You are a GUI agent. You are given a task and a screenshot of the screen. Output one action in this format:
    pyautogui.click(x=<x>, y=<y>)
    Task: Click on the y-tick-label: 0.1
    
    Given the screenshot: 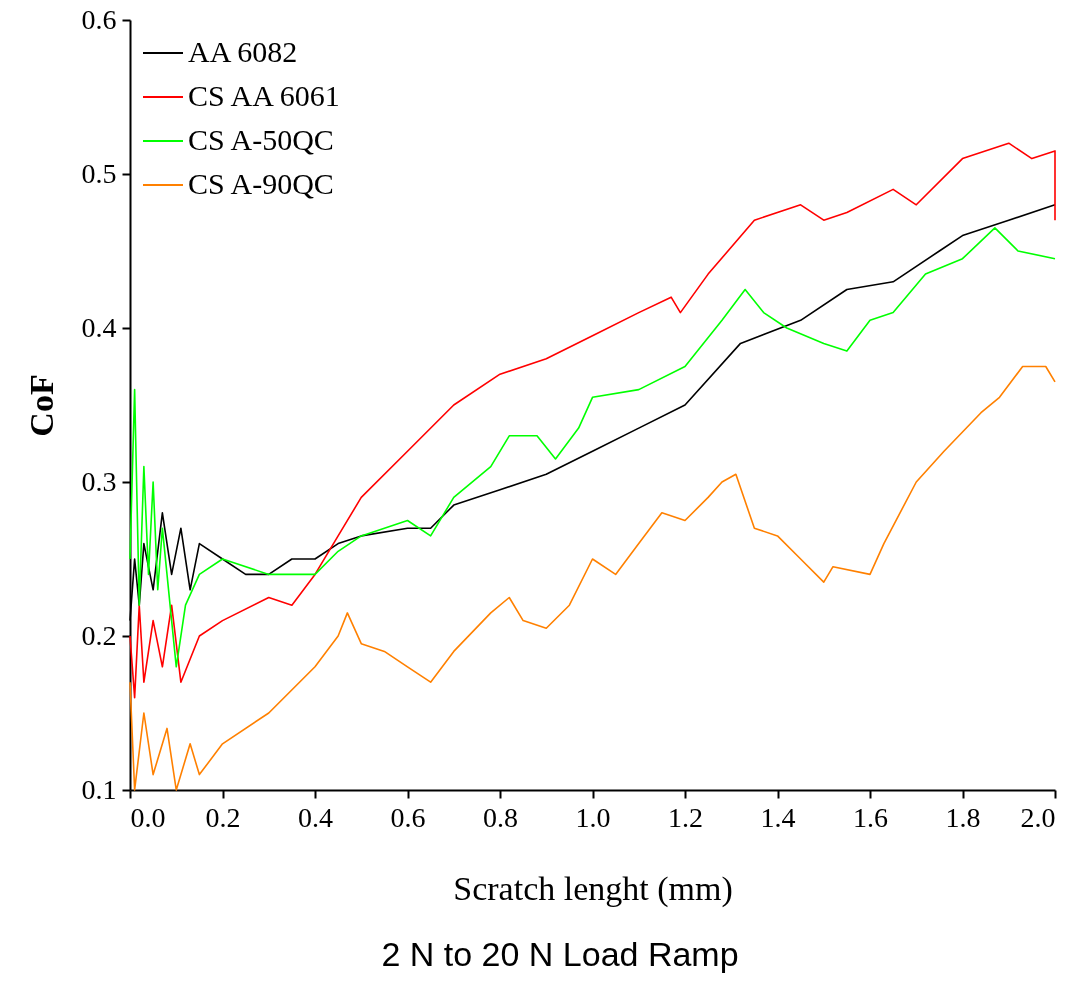 What is the action you would take?
    pyautogui.click(x=99, y=789)
    